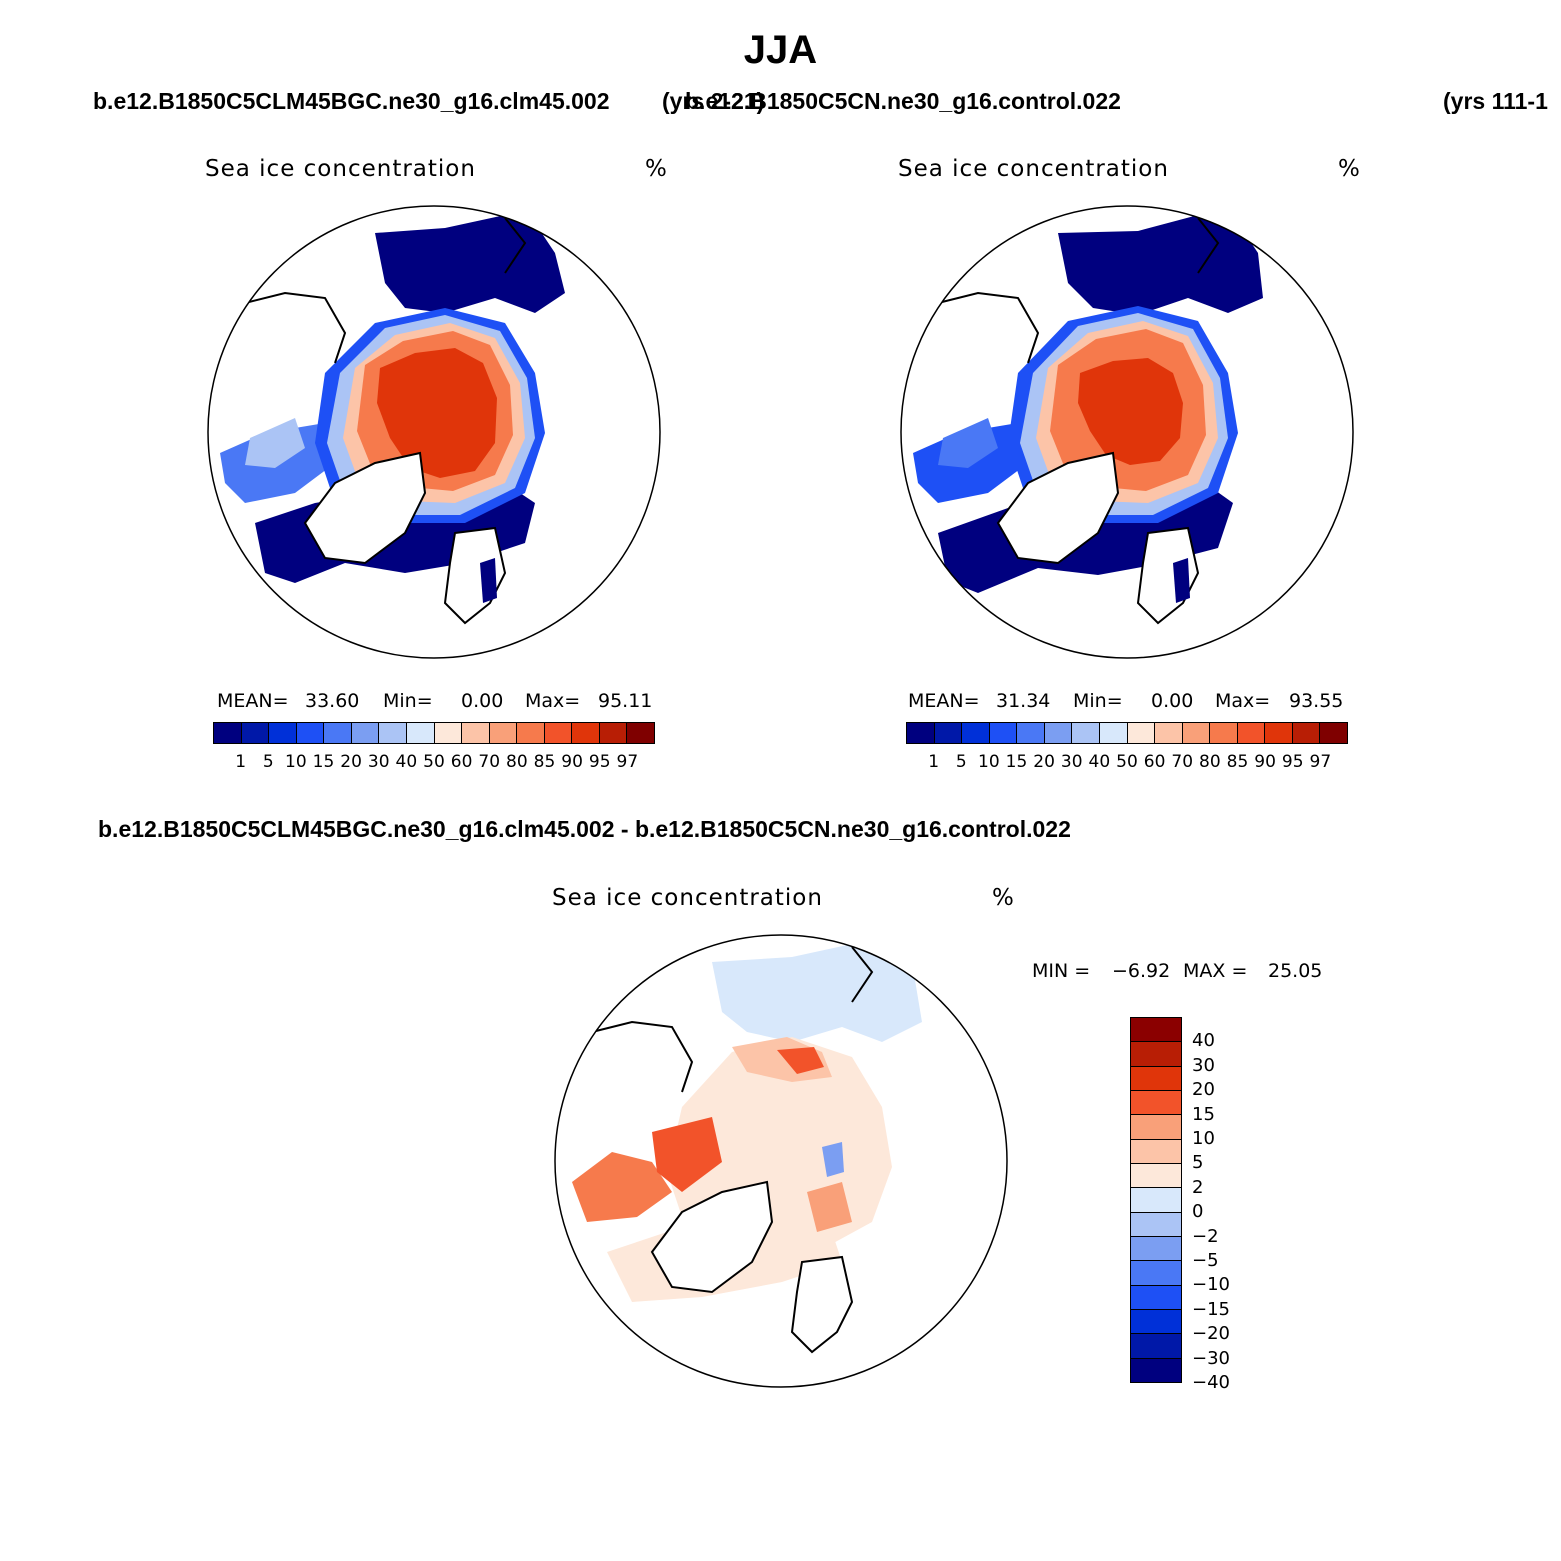 The image size is (1561, 1561). I want to click on right-polar-map, so click(1127, 432).